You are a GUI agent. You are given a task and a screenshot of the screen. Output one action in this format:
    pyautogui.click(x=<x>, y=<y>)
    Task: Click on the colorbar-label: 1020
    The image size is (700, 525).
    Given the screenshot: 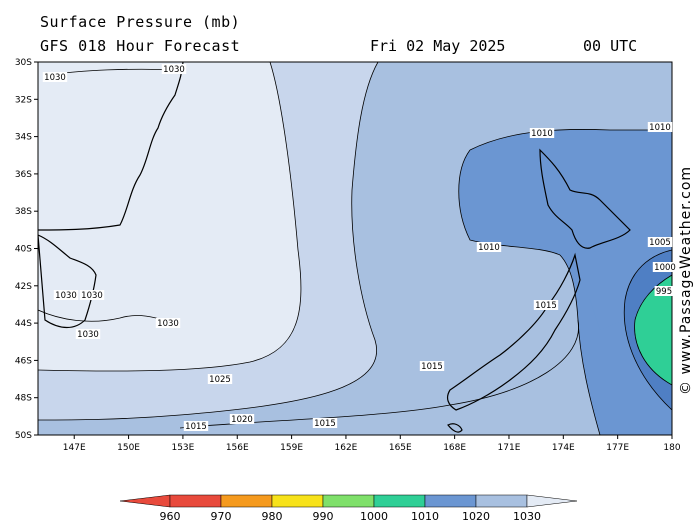 What is the action you would take?
    pyautogui.click(x=476, y=516)
    